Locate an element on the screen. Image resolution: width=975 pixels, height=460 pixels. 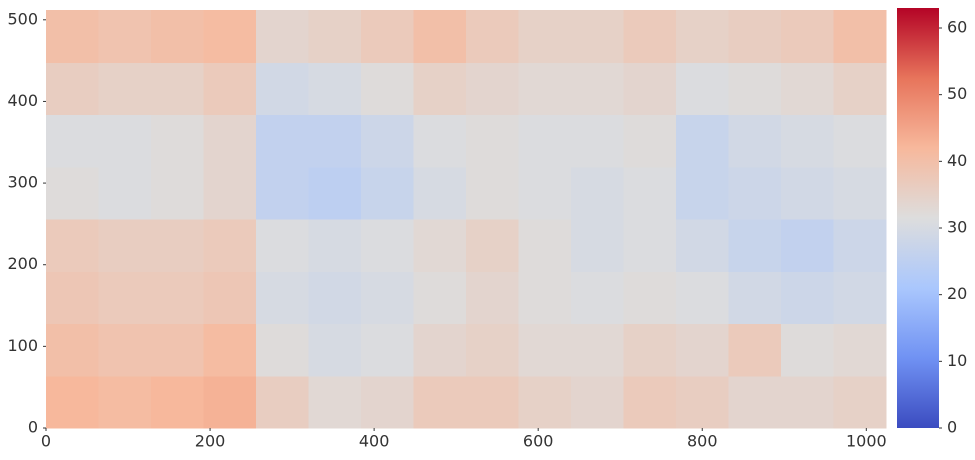
x-tick-label: 200 is located at coordinates (210, 441).